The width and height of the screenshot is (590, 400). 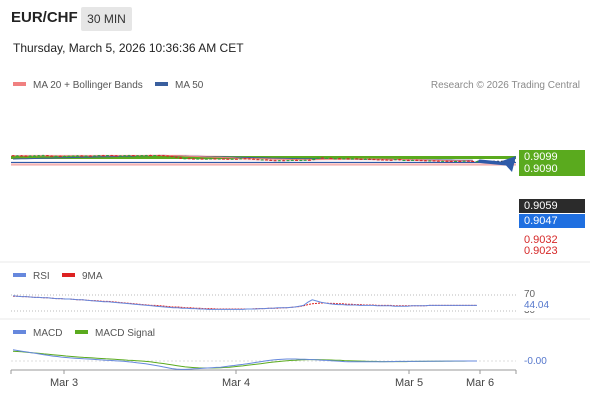 I want to click on resistance-2-tag: 0.9090, so click(x=552, y=169).